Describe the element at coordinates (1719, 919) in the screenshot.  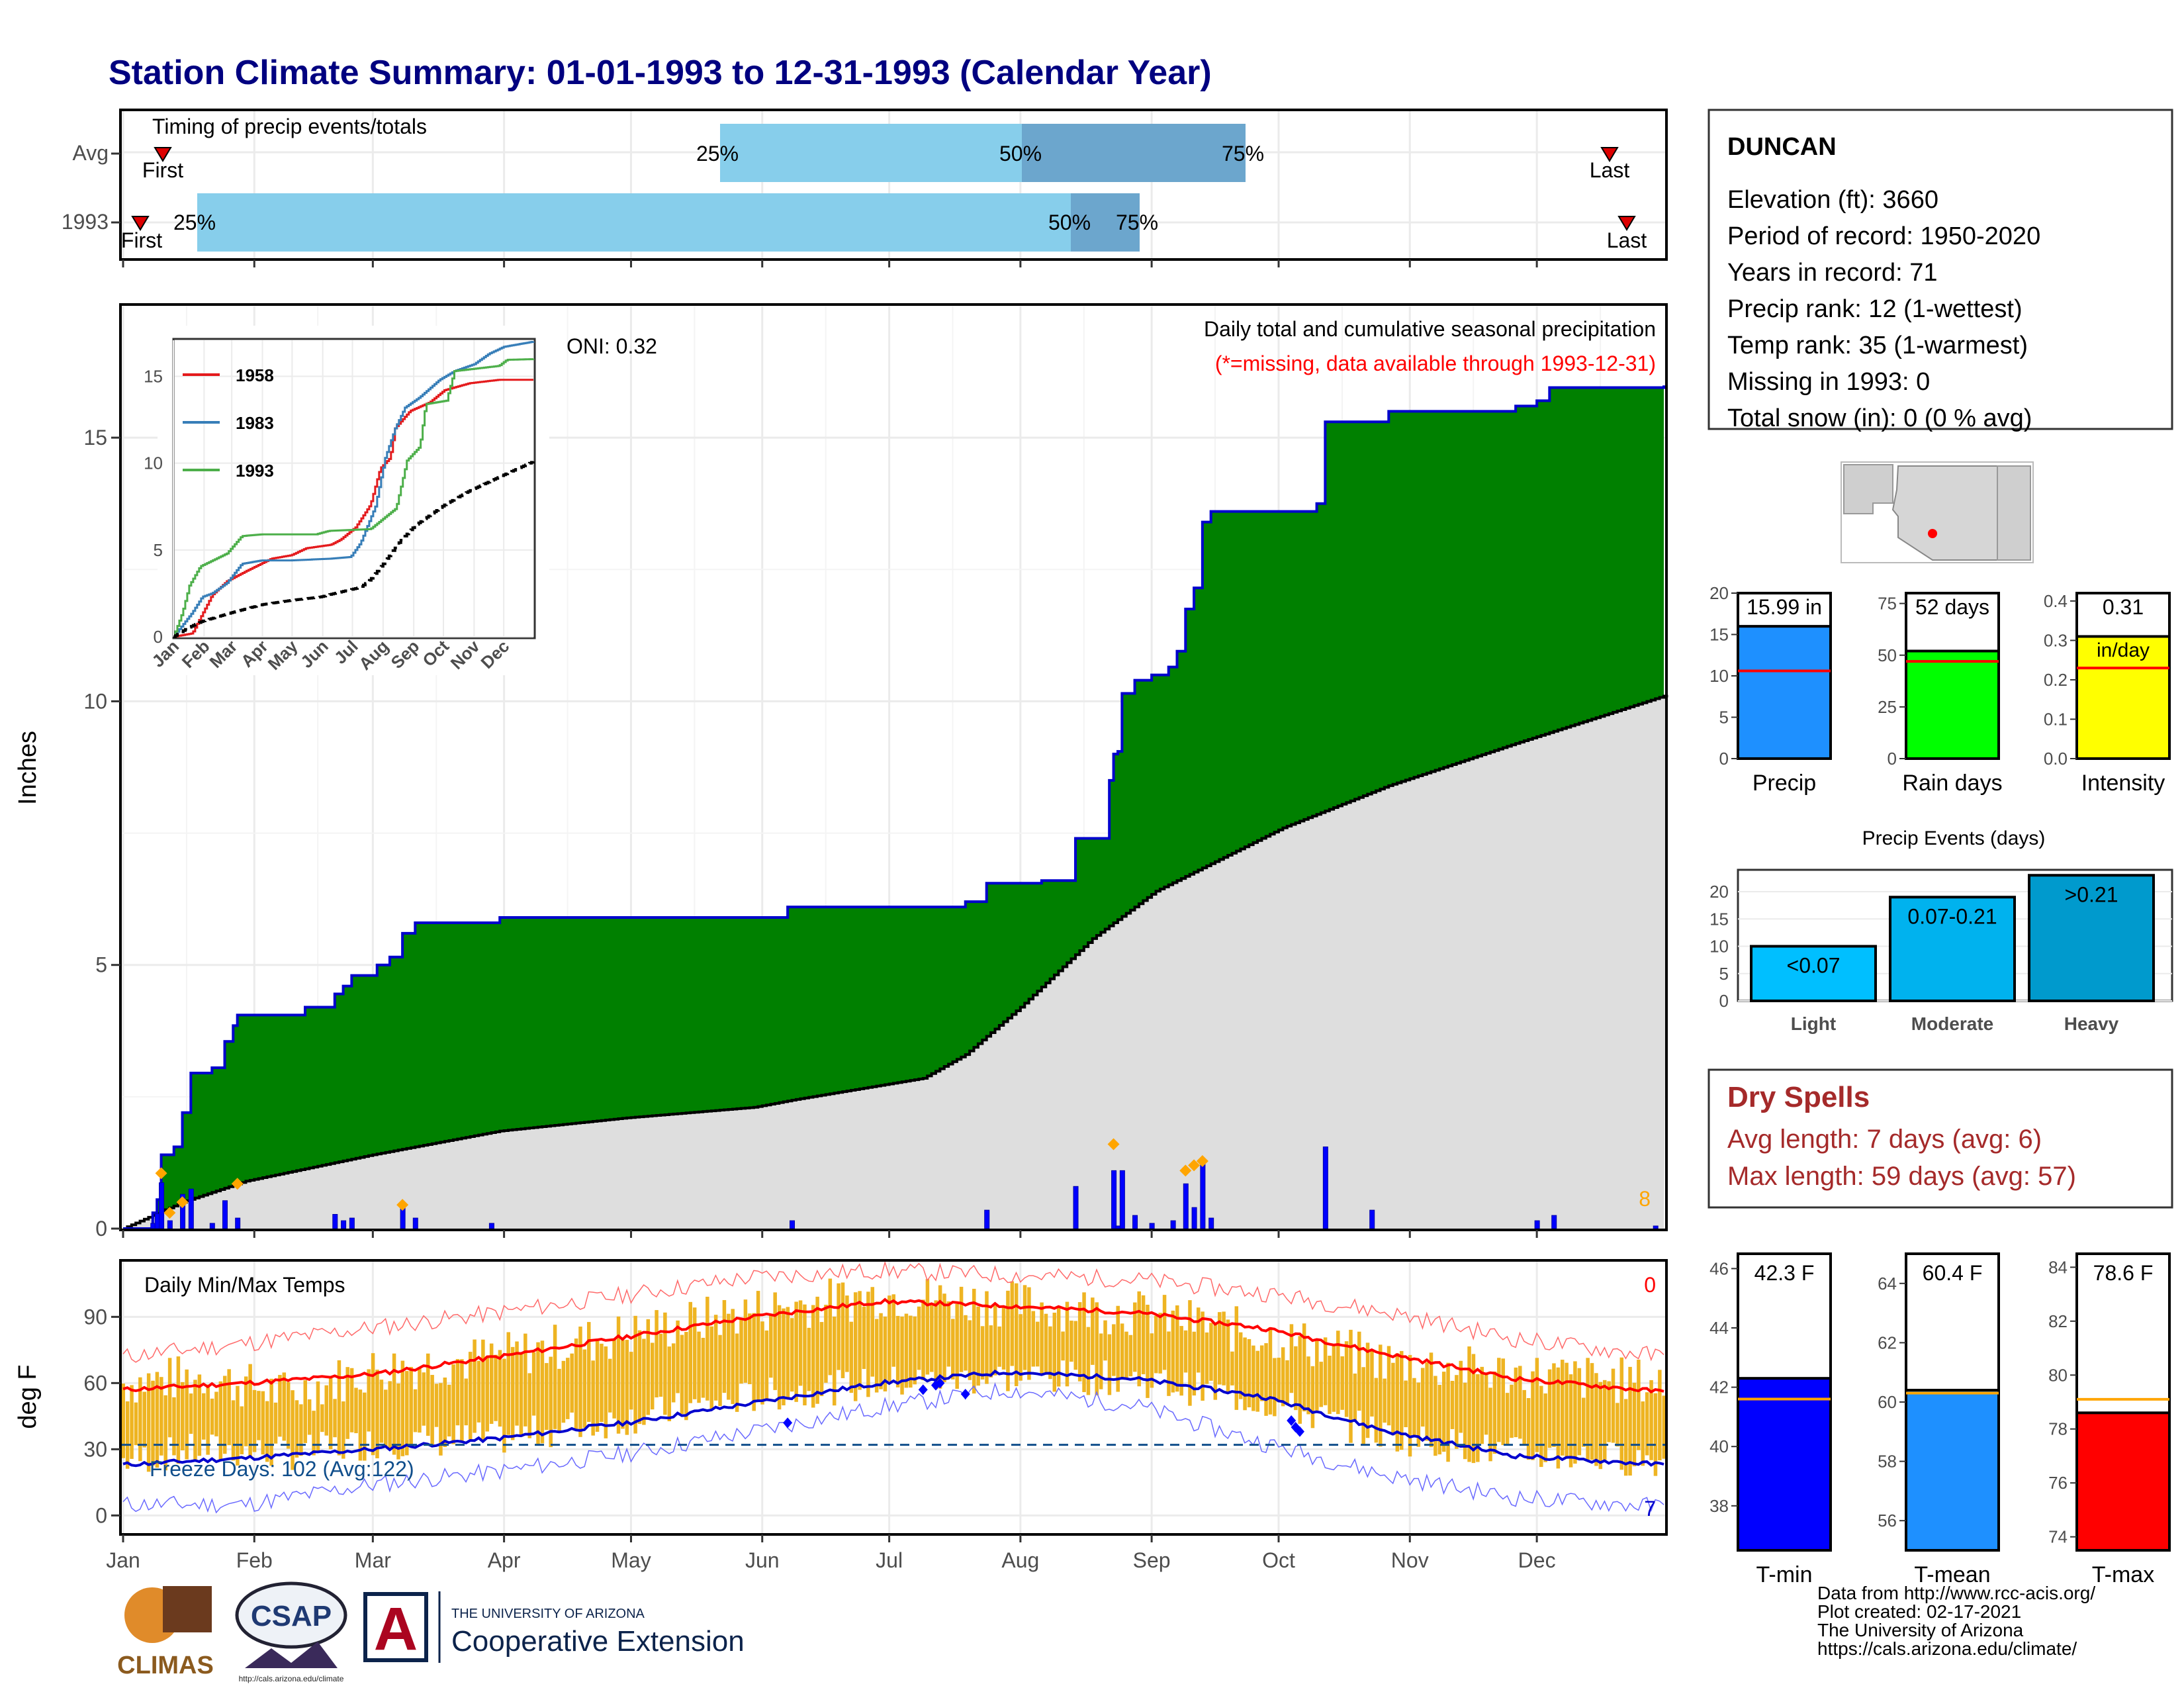
I see `y-tick-label: 15` at that location.